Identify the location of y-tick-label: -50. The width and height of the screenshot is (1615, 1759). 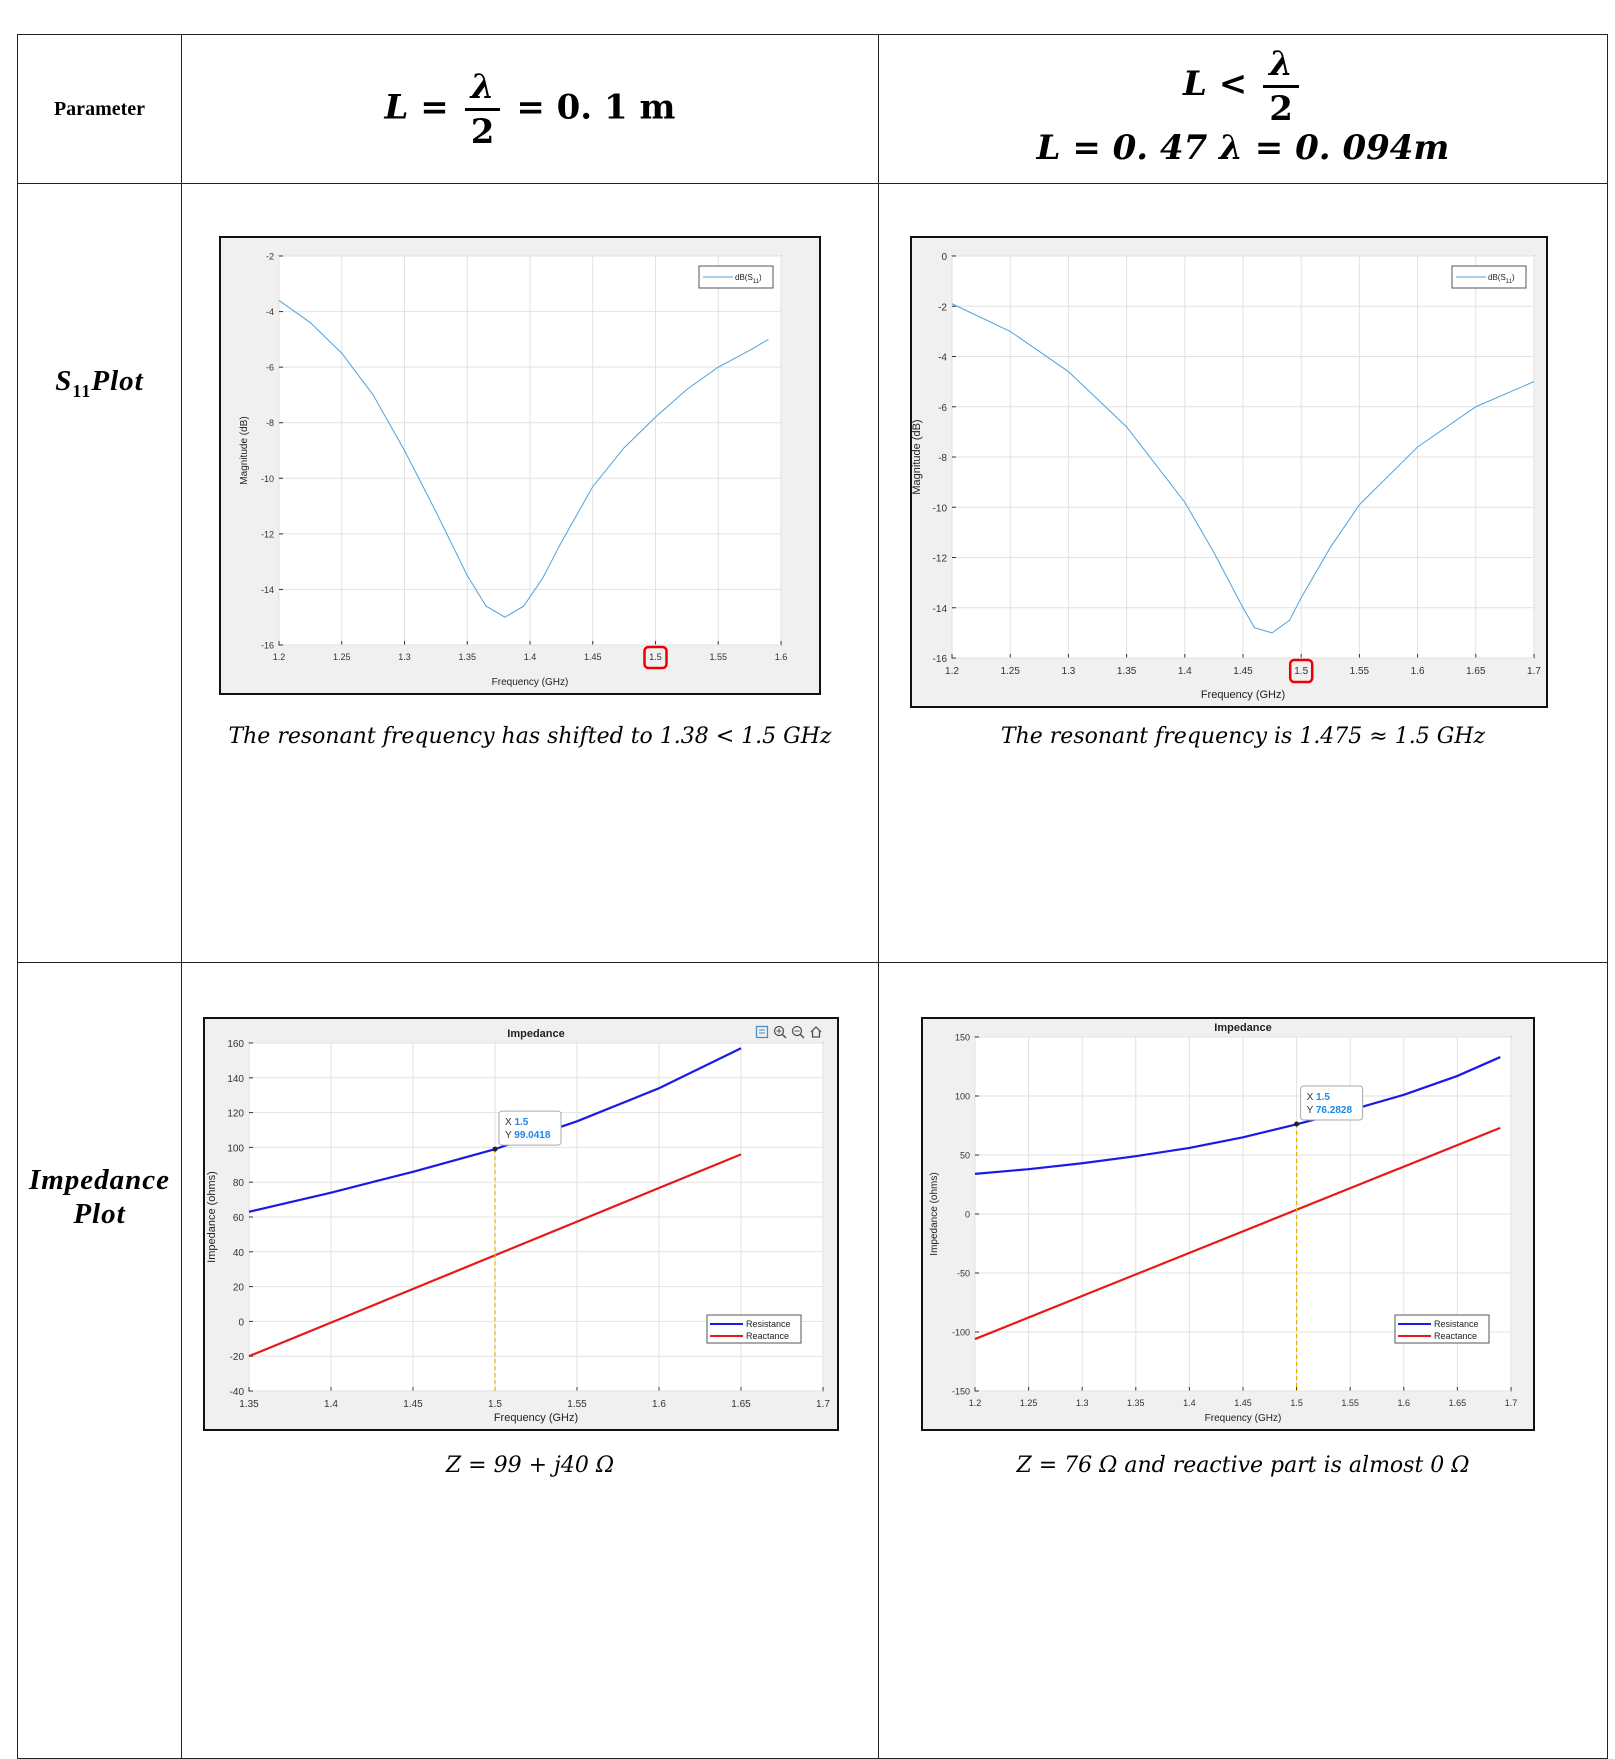
(963, 1274).